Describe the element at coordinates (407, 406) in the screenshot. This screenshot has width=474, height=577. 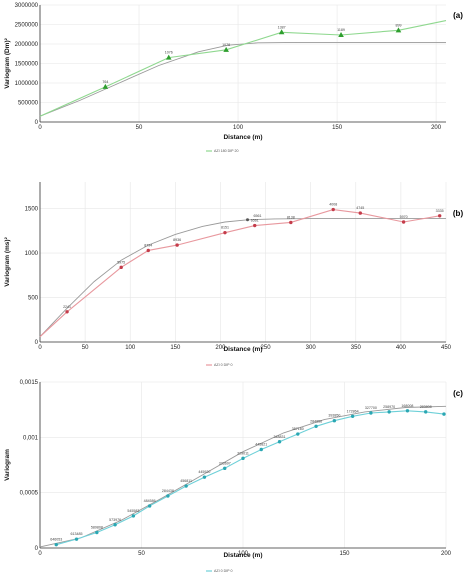
I see `pair-count-label: 168008` at that location.